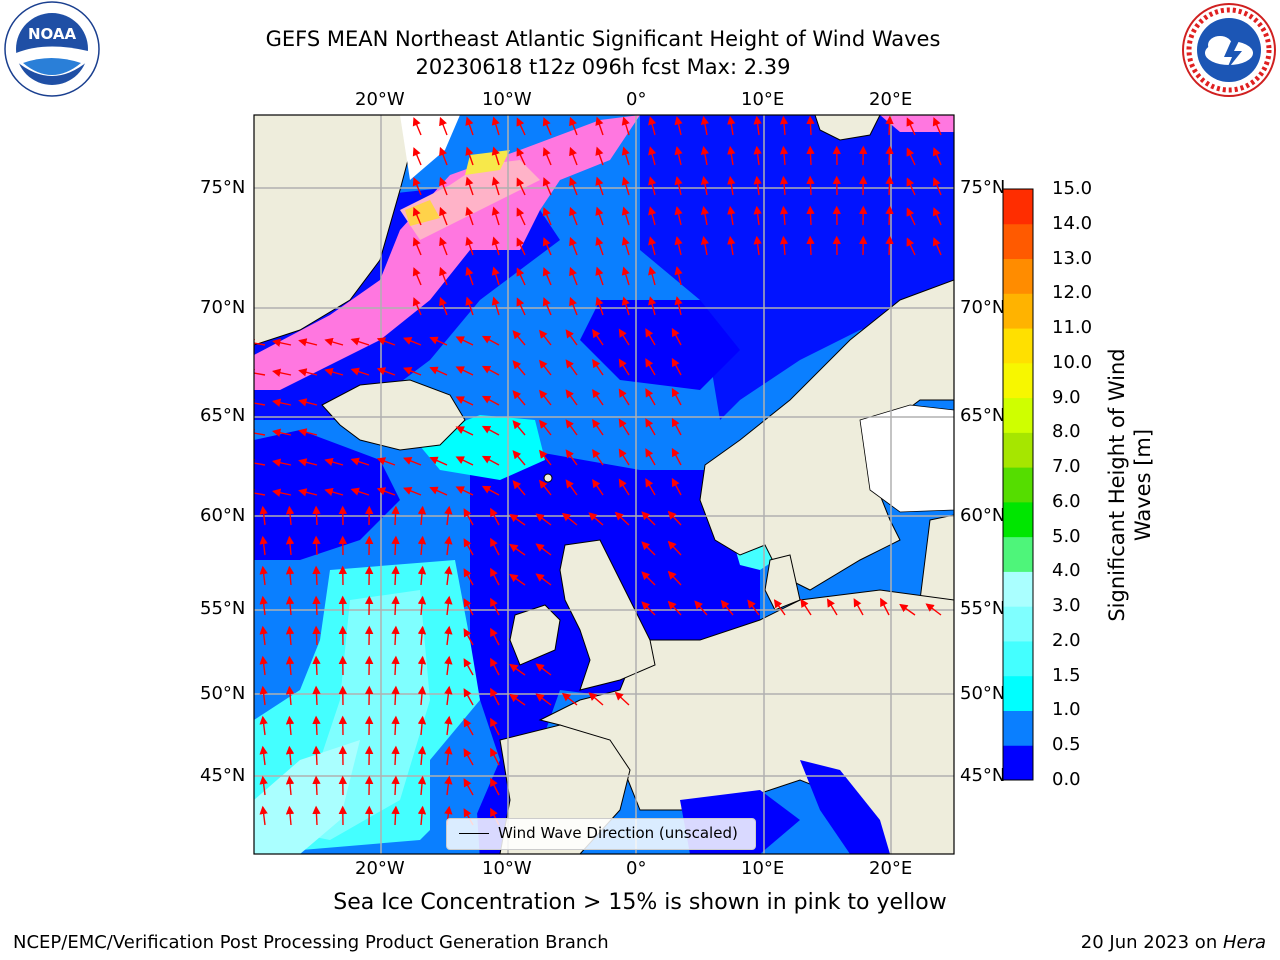 The image size is (1280, 960). I want to click on y-tick-left: 55°N, so click(223, 608).